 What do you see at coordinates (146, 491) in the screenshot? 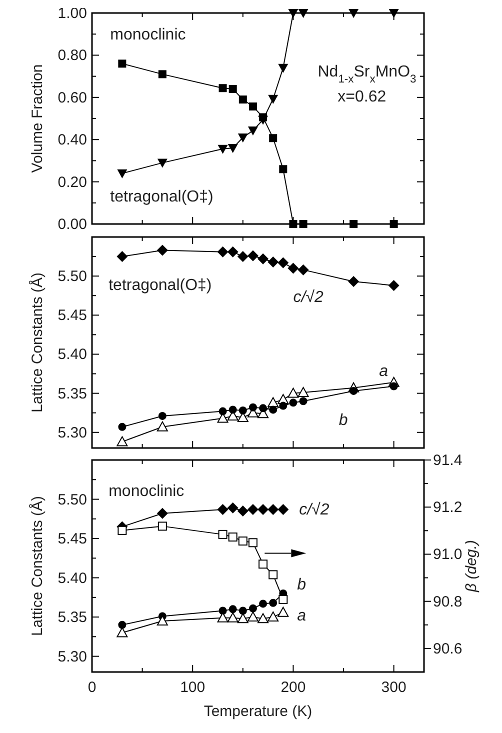
I see `annotation: monoclinic` at bounding box center [146, 491].